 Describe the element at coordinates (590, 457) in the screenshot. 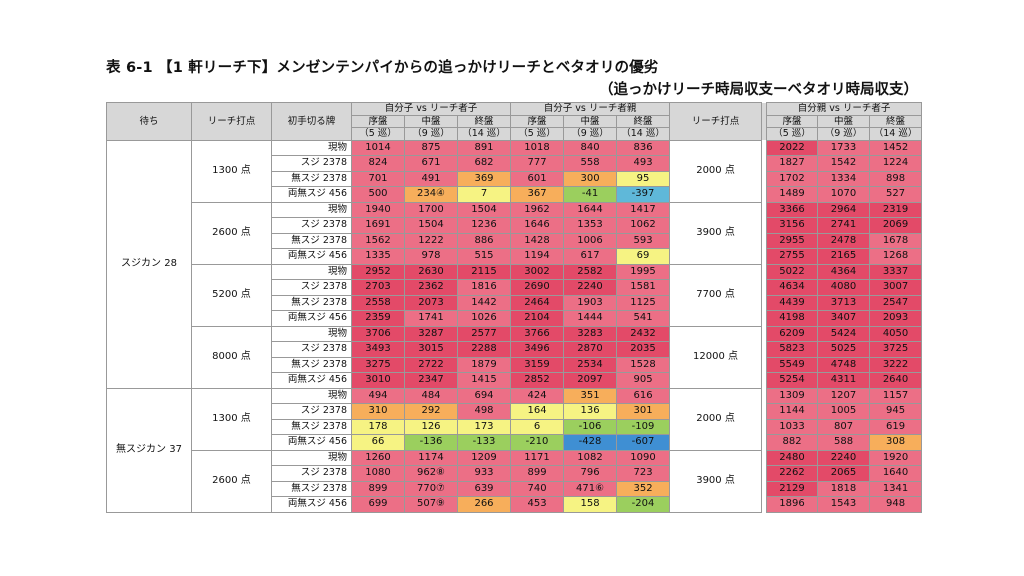

I see `value-cell: 1082` at that location.